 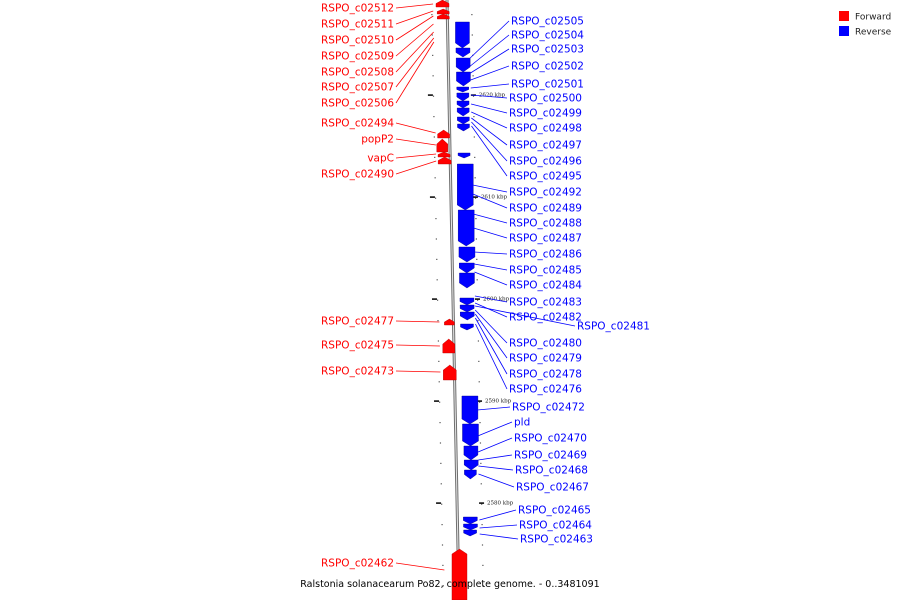 I want to click on gene-label: RSPO_c02495, so click(x=526, y=154).